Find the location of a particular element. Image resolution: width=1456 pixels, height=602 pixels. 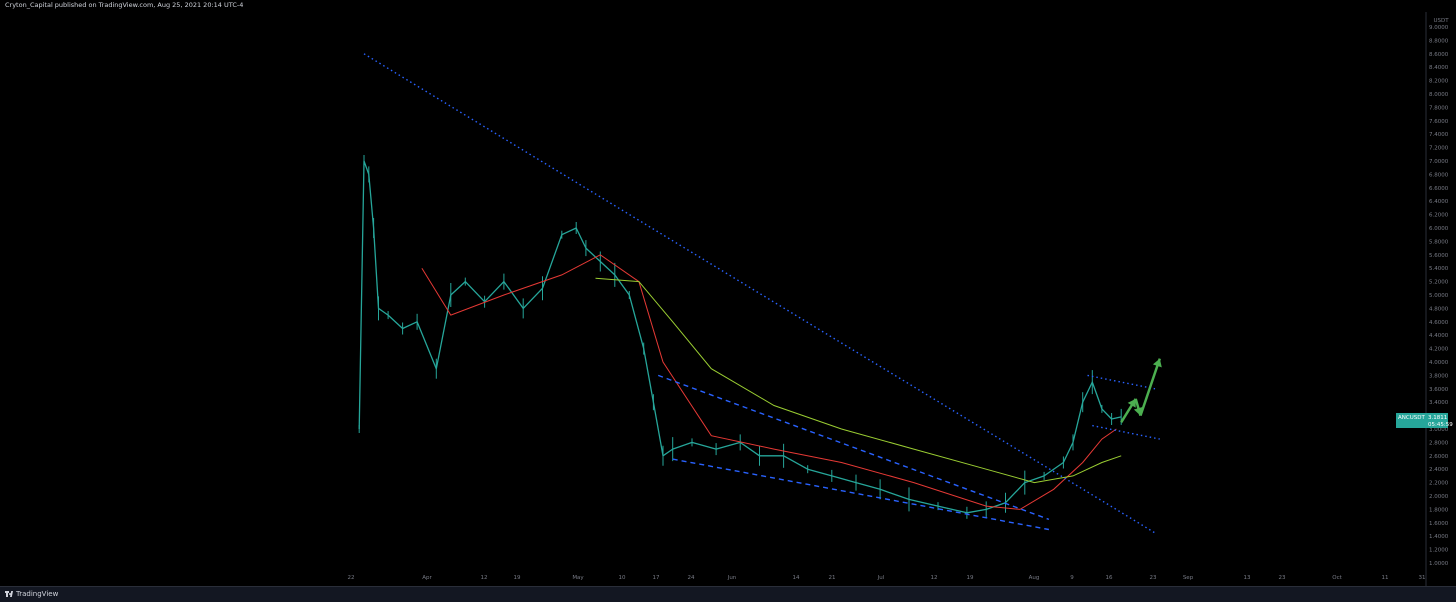

price-tick-label: 8.4000 is located at coordinates (1439, 68).